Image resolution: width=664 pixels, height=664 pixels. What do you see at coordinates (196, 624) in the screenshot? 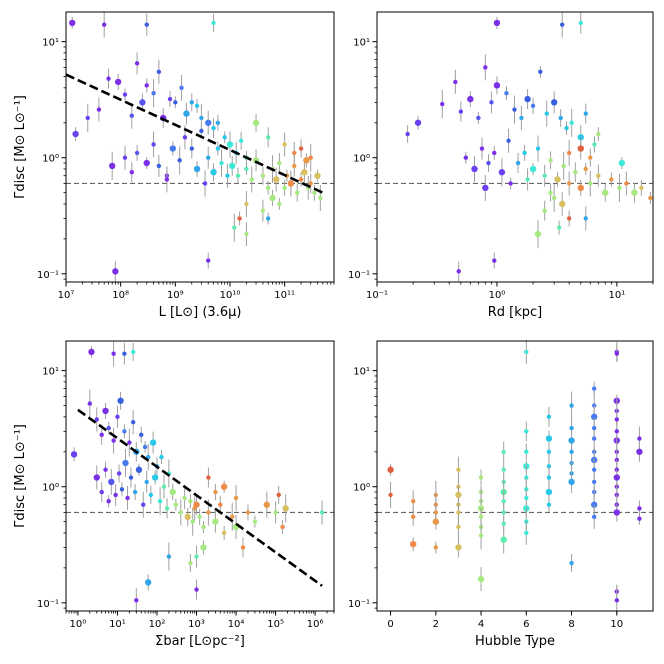
I see `x-tick-label: 10³` at bounding box center [196, 624].